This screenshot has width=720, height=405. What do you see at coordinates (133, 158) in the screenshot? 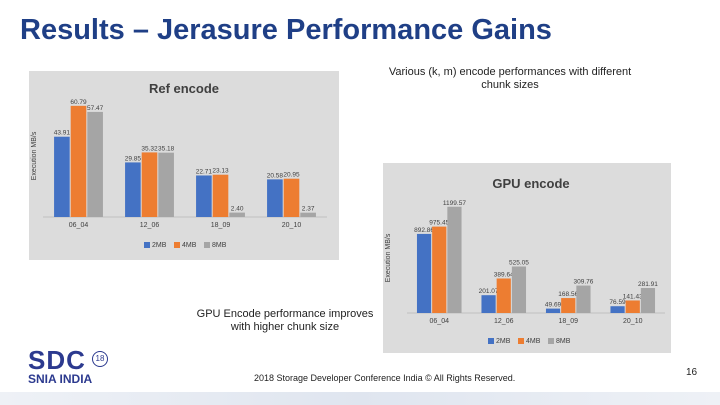
I see `data-label: 29.85` at bounding box center [133, 158].